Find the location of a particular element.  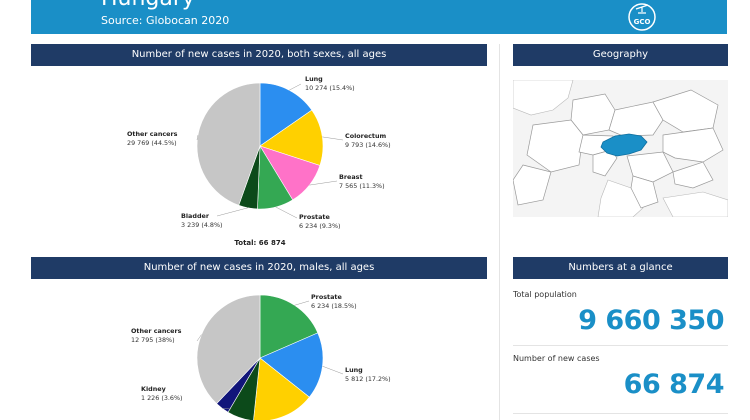

glance-separator is located at coordinates (620, 345).